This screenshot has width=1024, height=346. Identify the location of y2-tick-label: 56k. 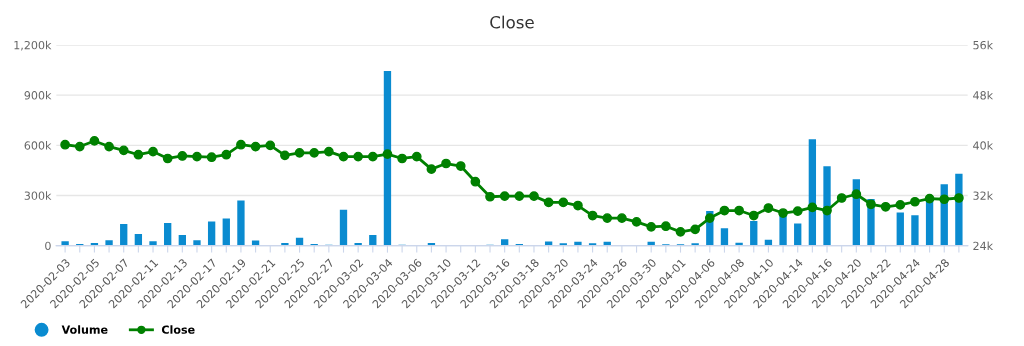
(983, 45).